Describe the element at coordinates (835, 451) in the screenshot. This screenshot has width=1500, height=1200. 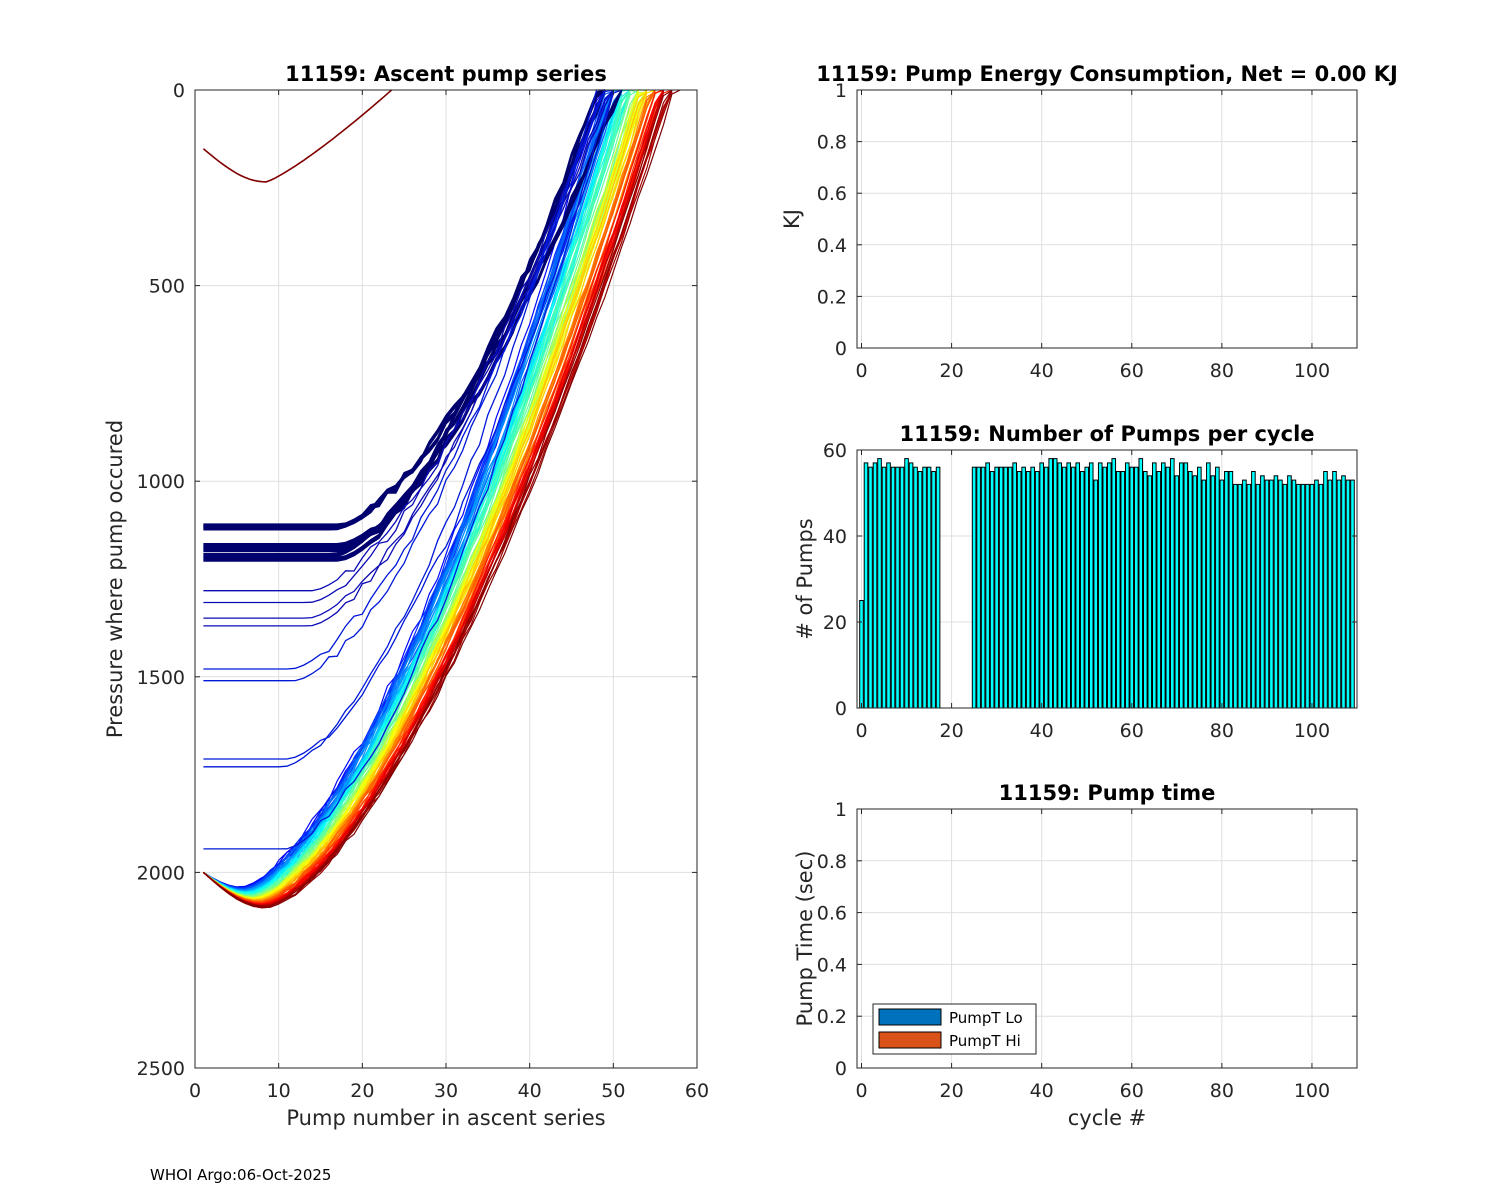
I see `y-tick-label: 60` at that location.